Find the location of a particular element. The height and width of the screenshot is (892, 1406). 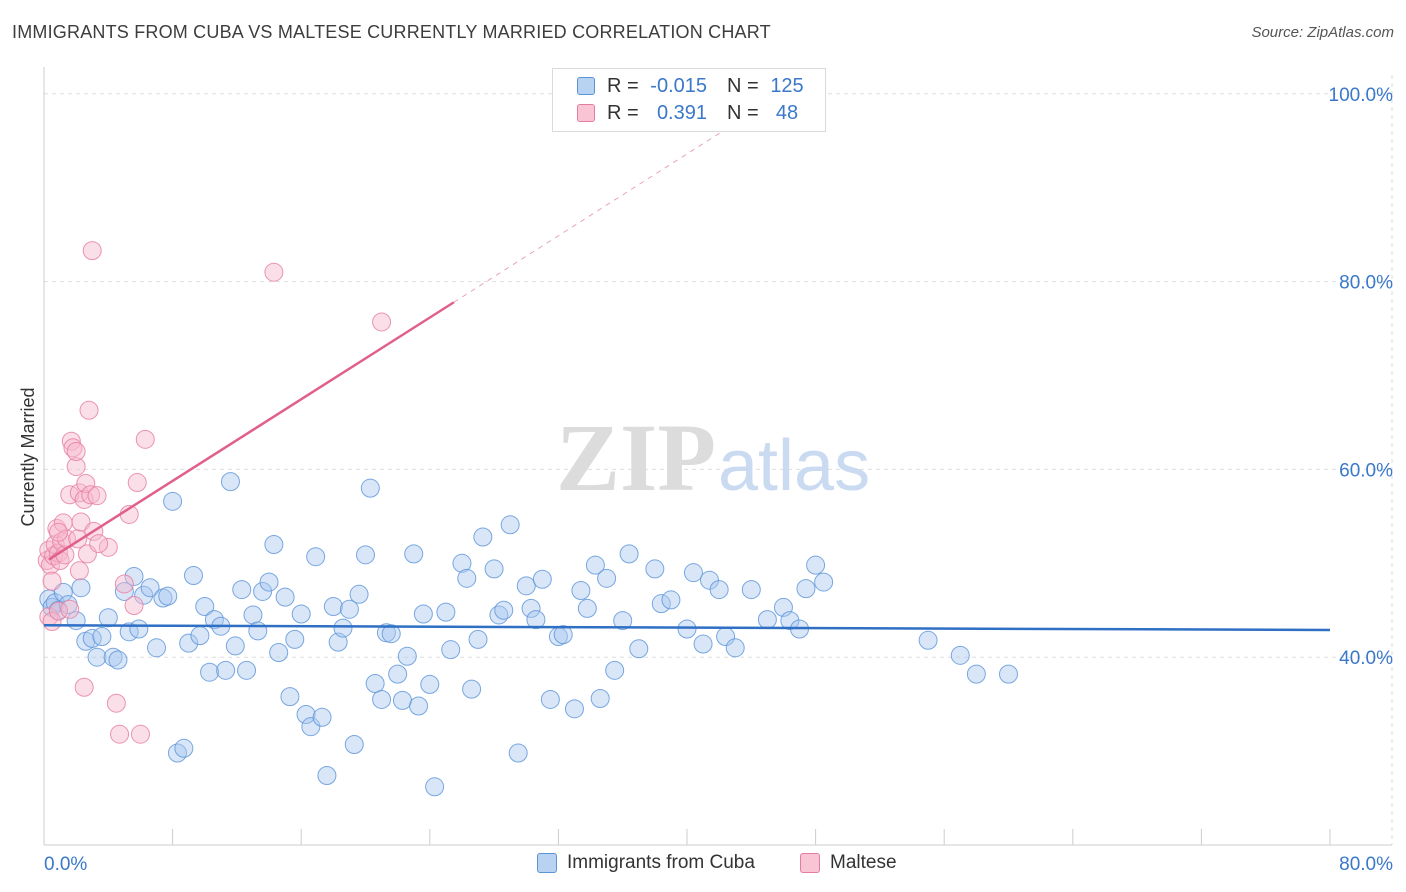

x-tick-label: 0.0% is located at coordinates (65, 864).